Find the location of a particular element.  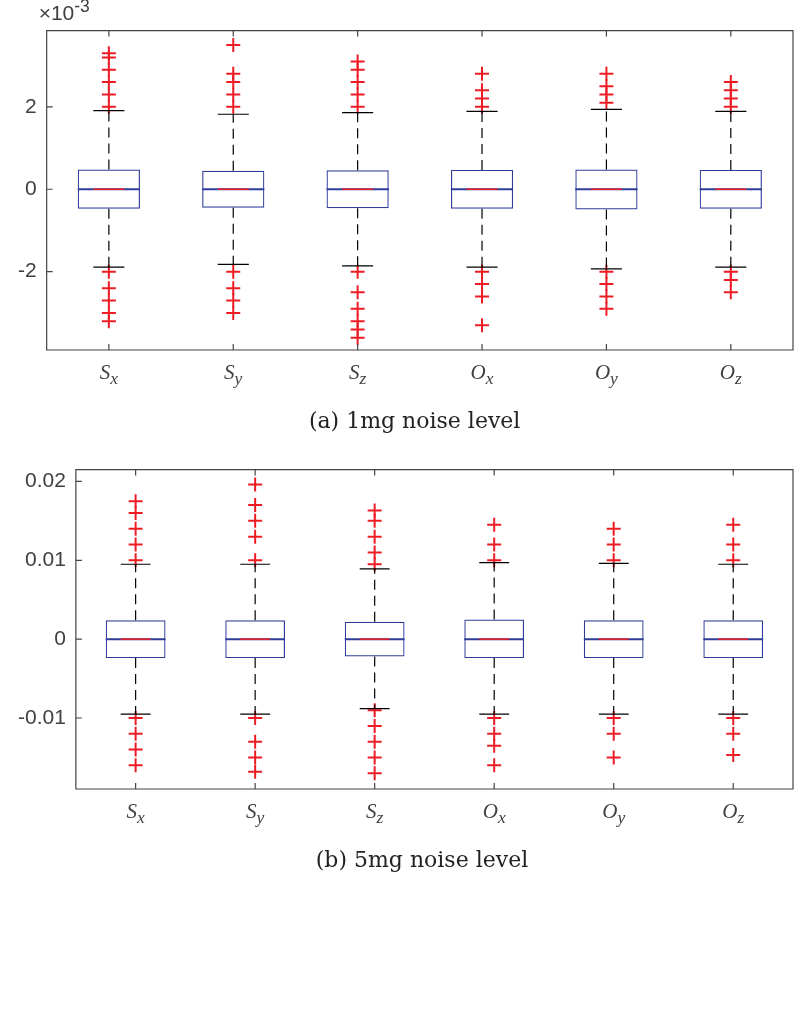

y-tick-label: 0.02 is located at coordinates (45, 480).